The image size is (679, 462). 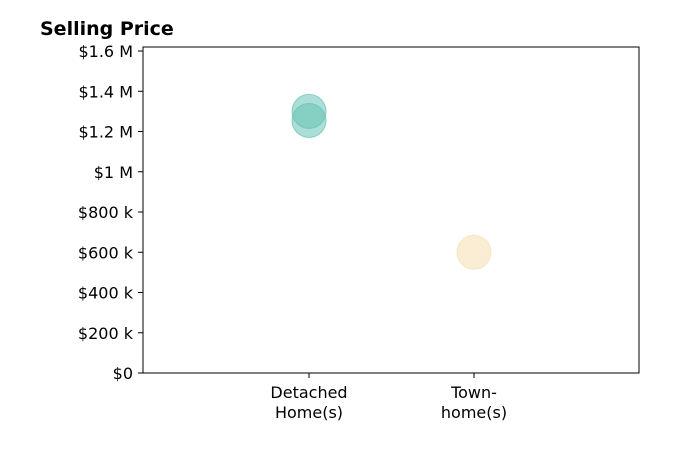 I want to click on y-tick-label: $400 k, so click(x=106, y=293).